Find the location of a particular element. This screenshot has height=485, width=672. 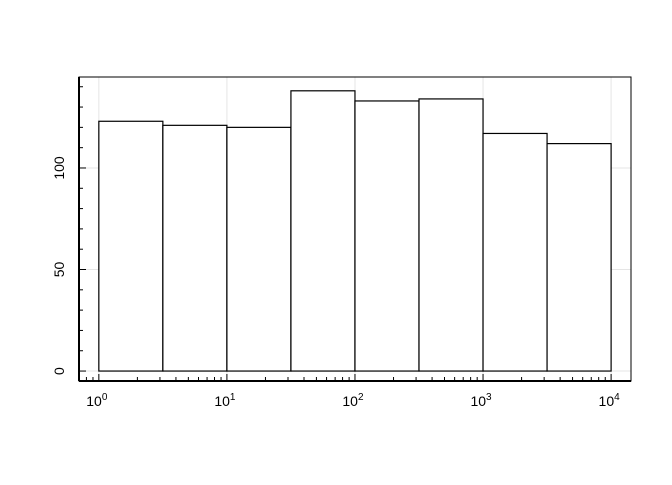

tick-exponent: 0 is located at coordinates (105, 397).